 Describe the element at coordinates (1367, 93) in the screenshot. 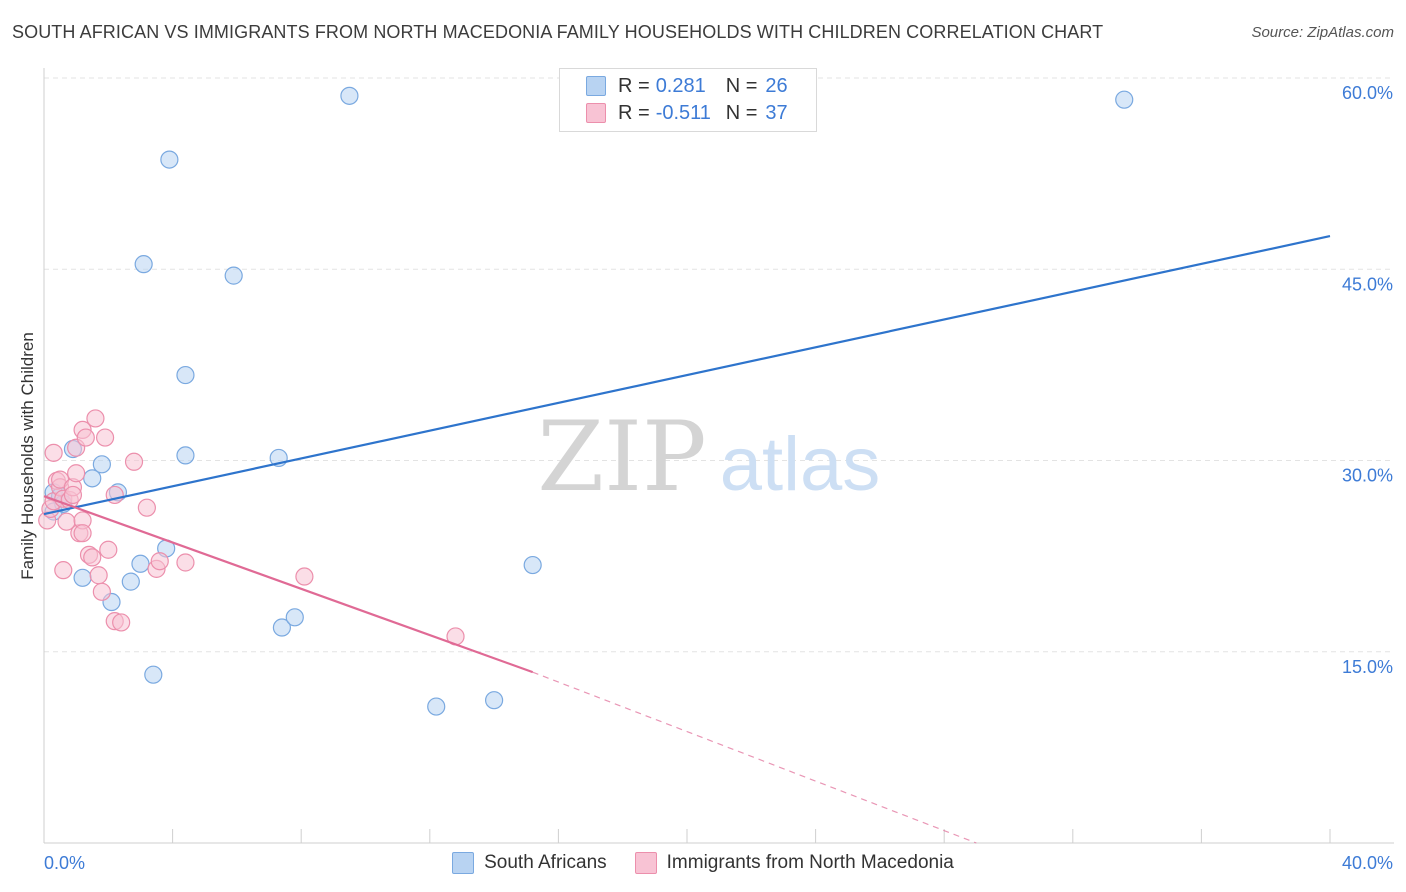

I see `y-tick-label: 60.0%` at that location.